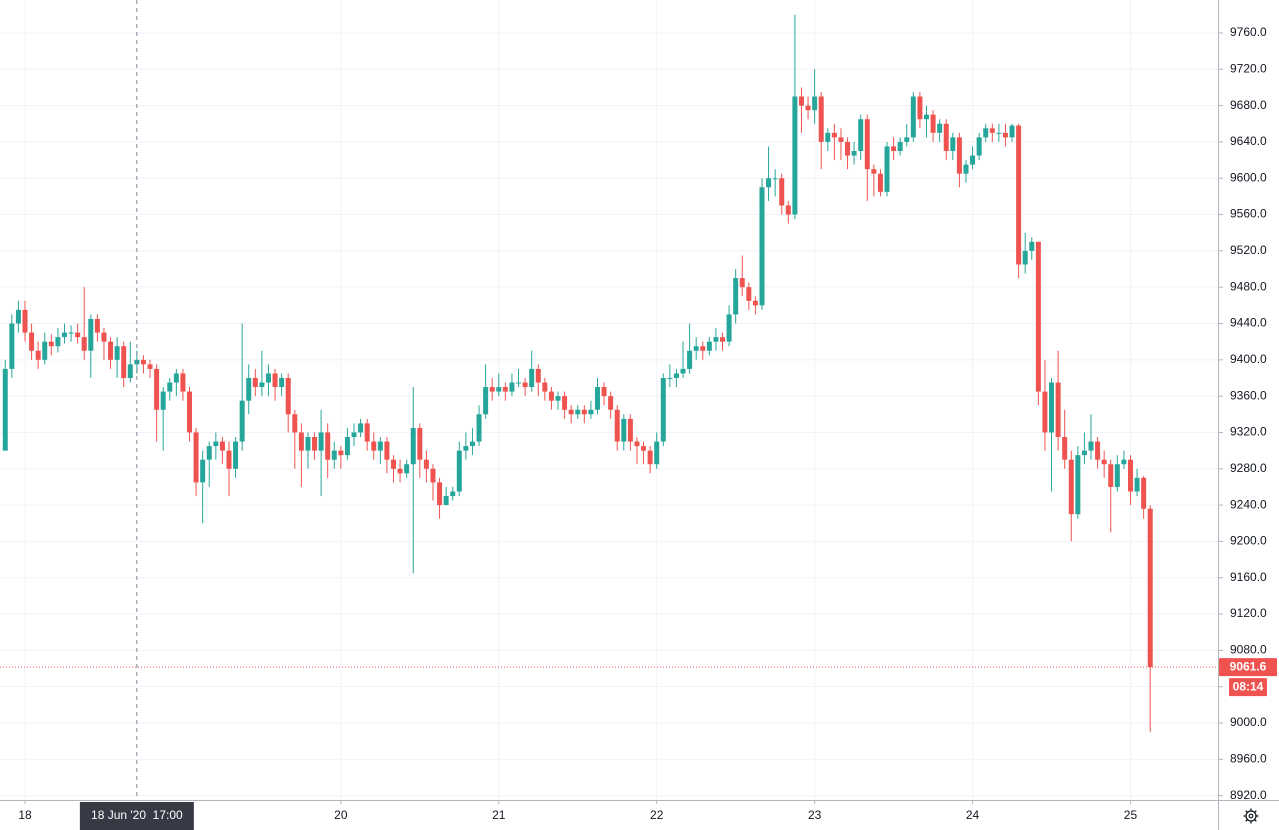 The image size is (1279, 830). Describe the element at coordinates (1248, 667) in the screenshot. I see `last-price-box` at that location.